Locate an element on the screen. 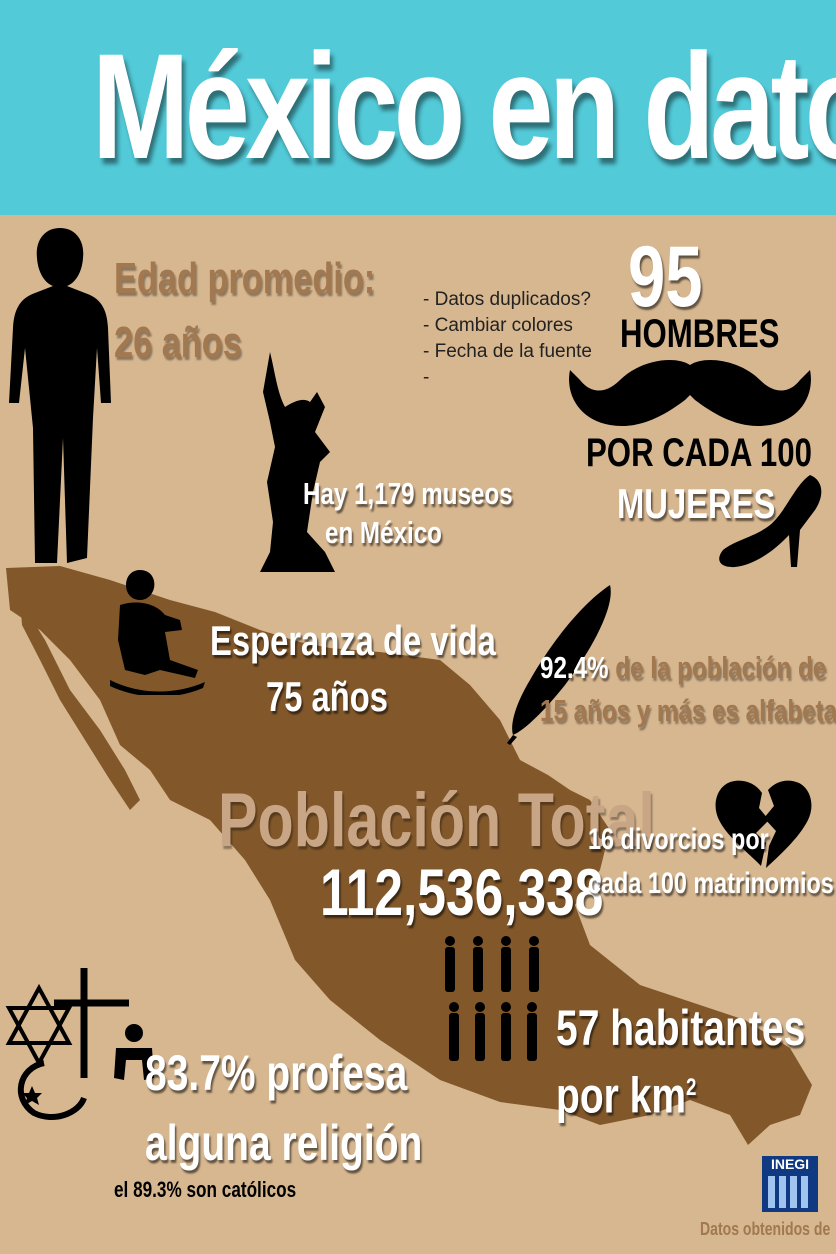  inegi-logo-text: INEGI is located at coordinates (790, 1164).